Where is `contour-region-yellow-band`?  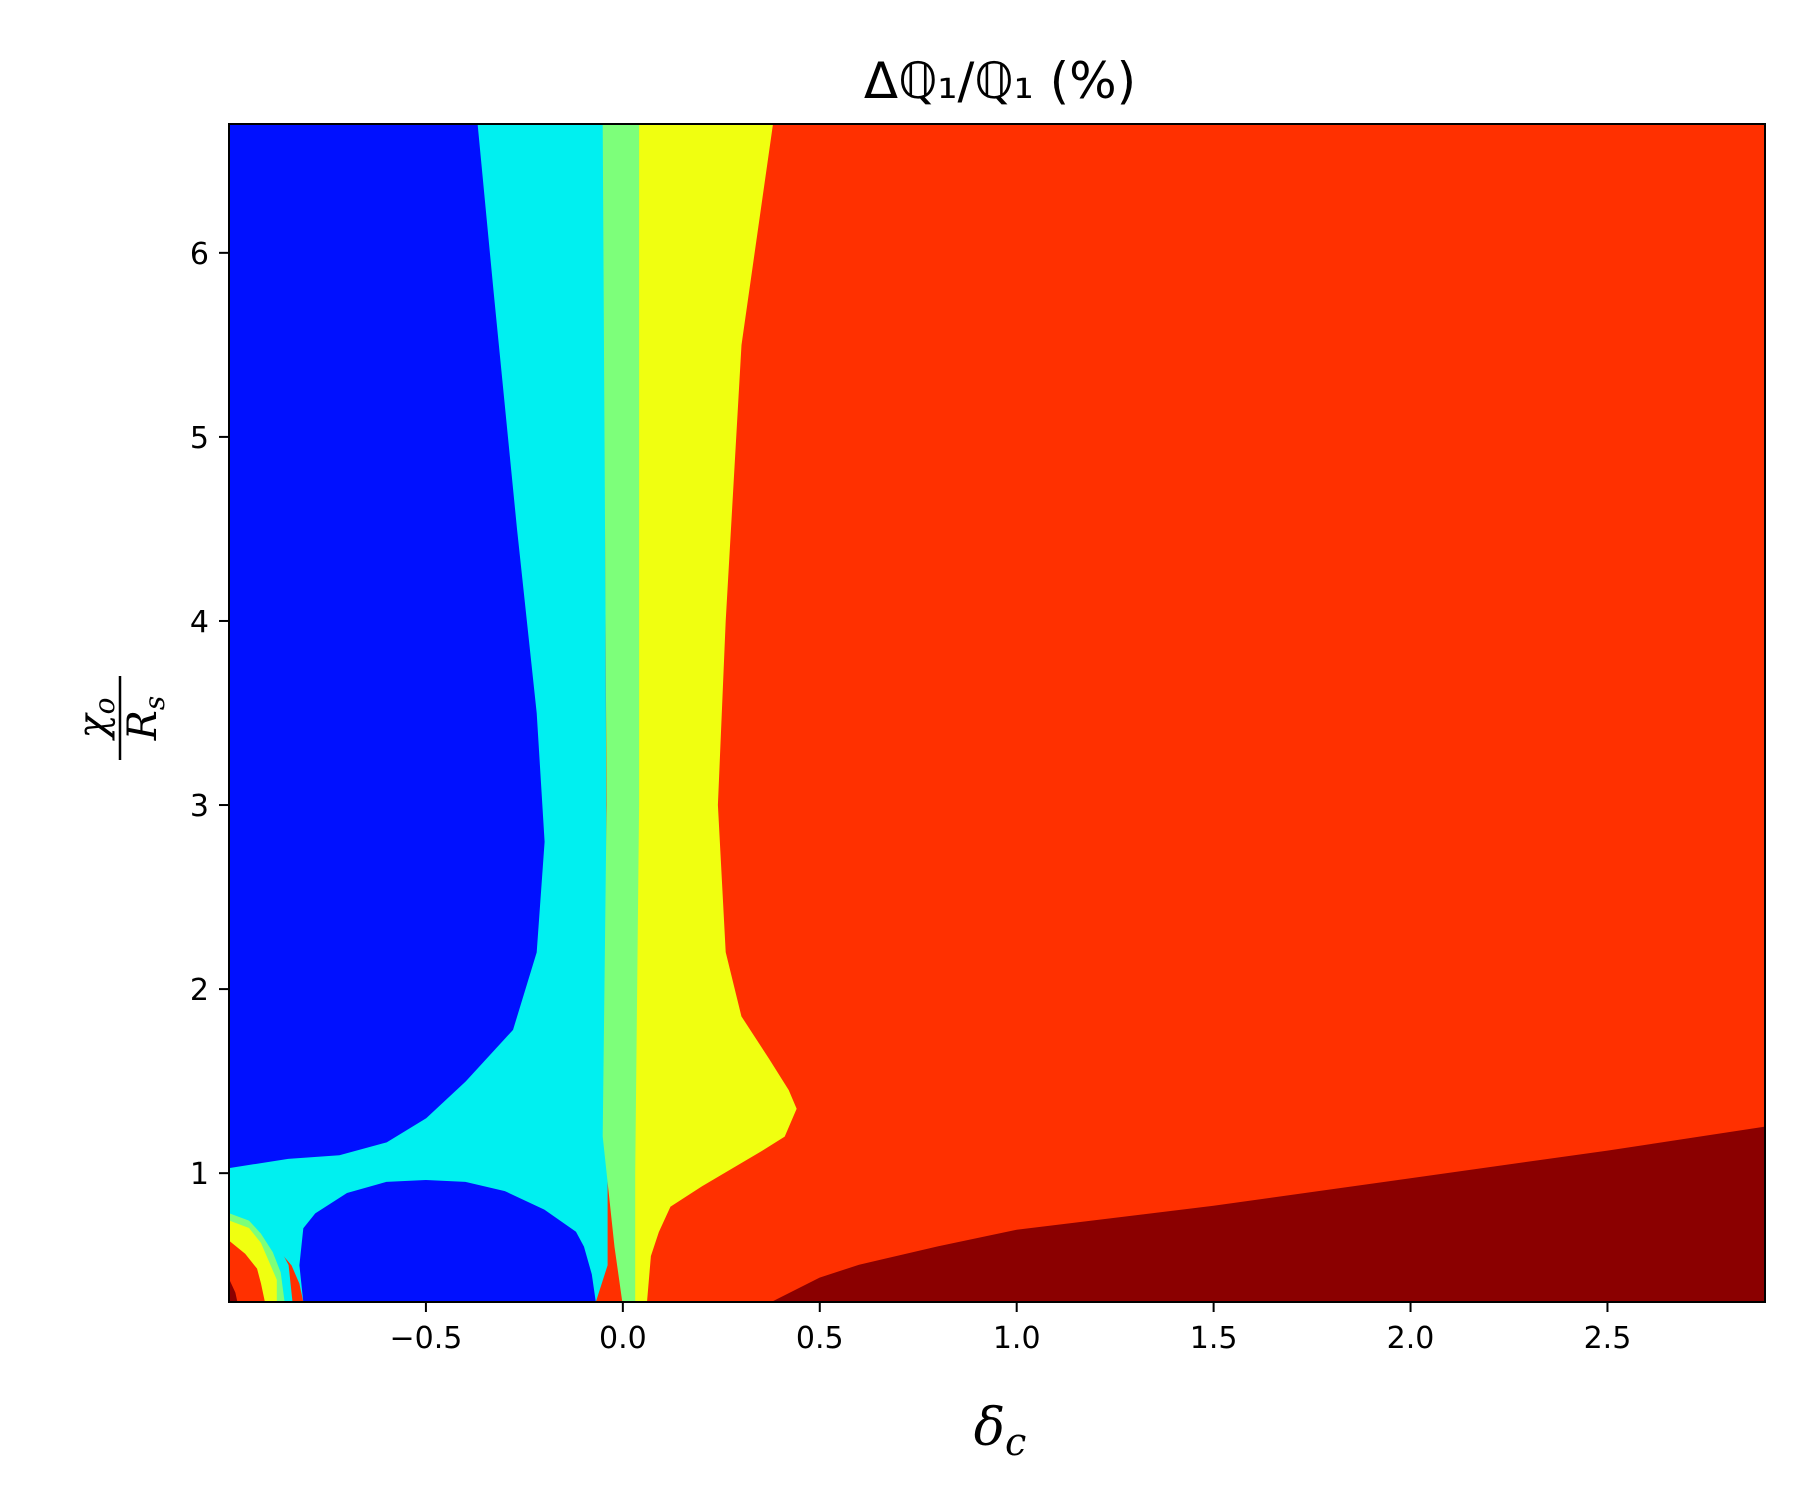
contour-region-yellow-band is located at coordinates (715, 713).